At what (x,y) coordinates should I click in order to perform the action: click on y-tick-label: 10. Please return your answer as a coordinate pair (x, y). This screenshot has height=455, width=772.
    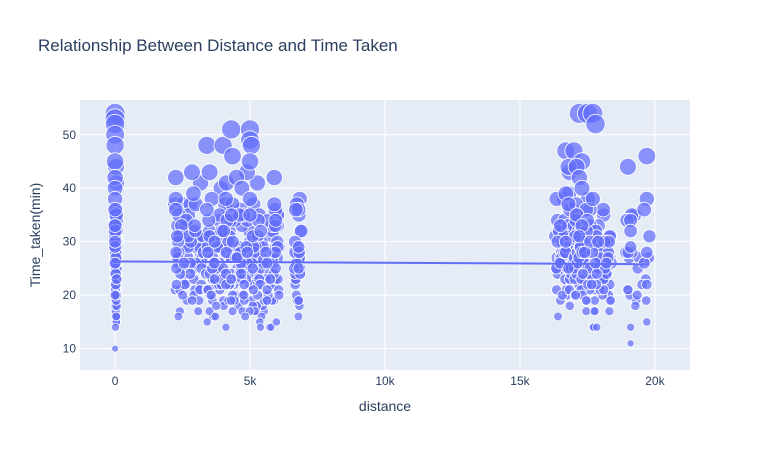
    Looking at the image, I should click on (70, 349).